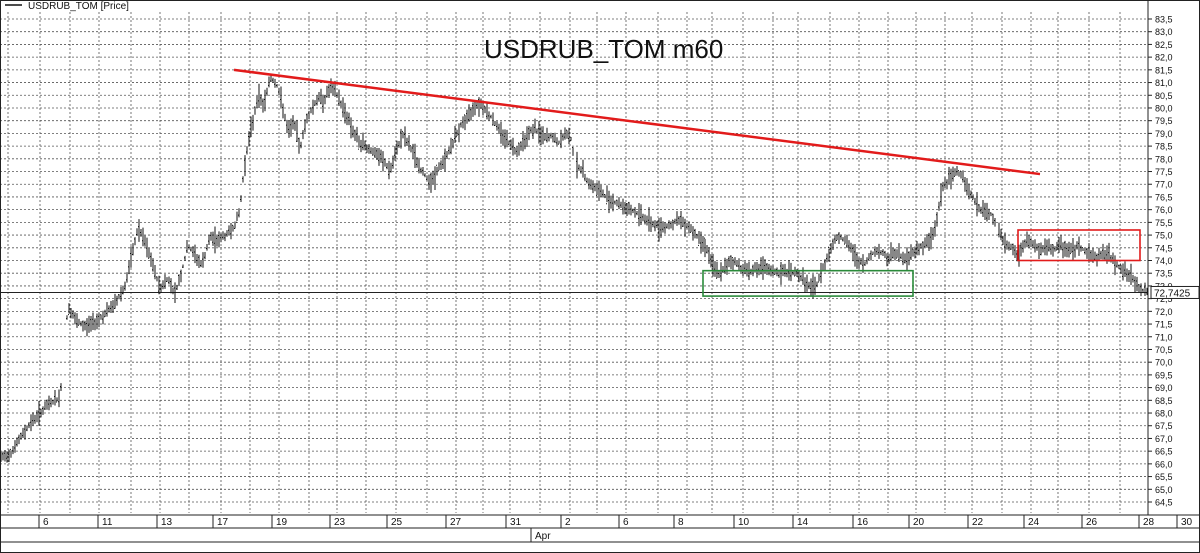 Image resolution: width=1200 pixels, height=553 pixels. Describe the element at coordinates (1164, 58) in the screenshot. I see `y-tick-label: 82,0` at that location.